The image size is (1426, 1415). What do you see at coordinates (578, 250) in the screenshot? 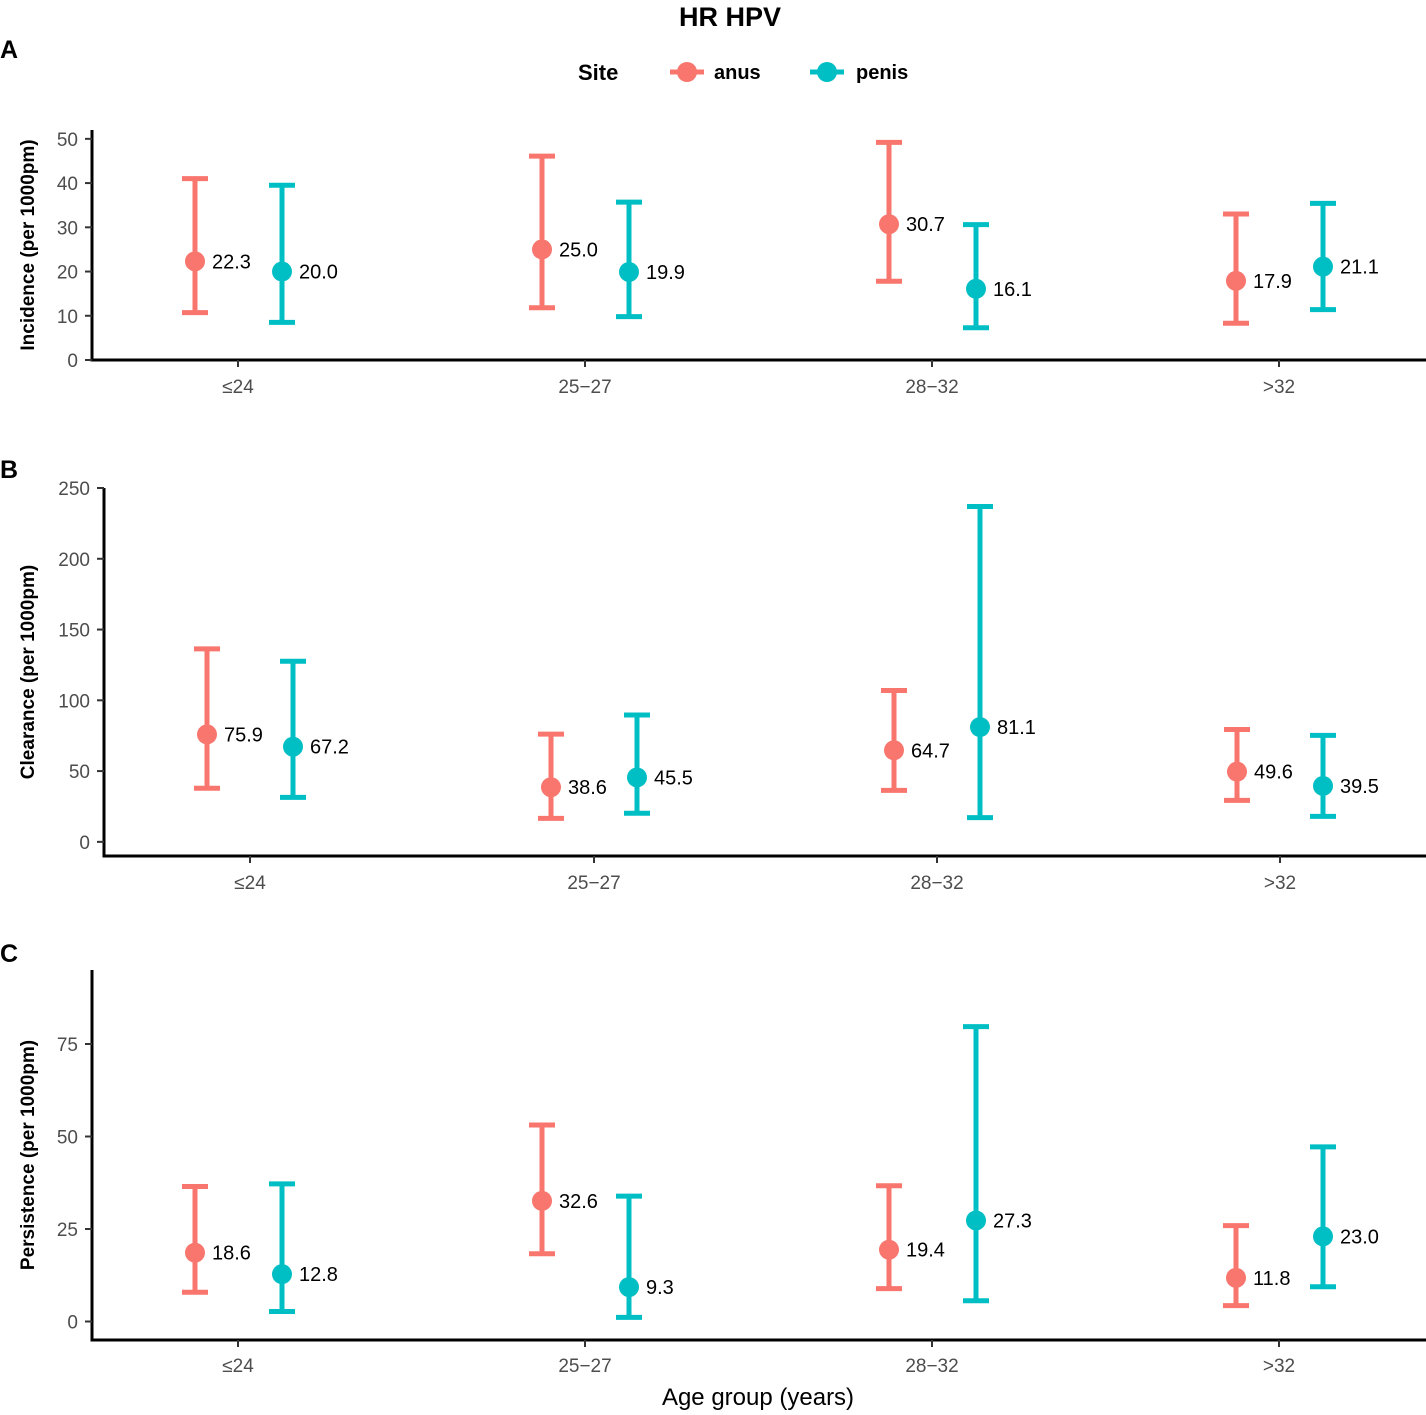
I see `data-label: 25.0` at bounding box center [578, 250].